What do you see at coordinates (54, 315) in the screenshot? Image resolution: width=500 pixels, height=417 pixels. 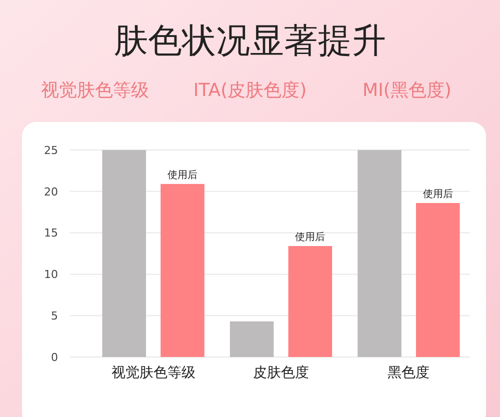 I see `y-tick-label: 5` at bounding box center [54, 315].